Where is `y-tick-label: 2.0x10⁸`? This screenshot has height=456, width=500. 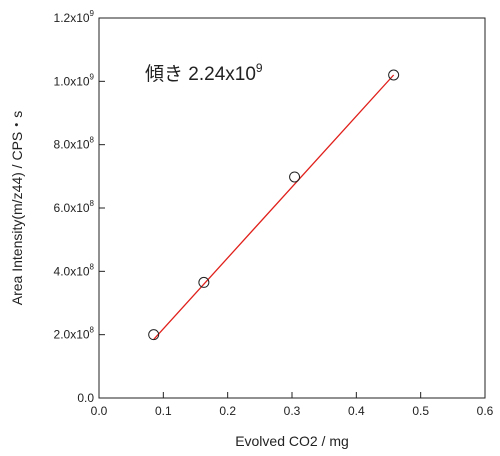
y-tick-label: 2.0x10⁸ is located at coordinates (74, 334).